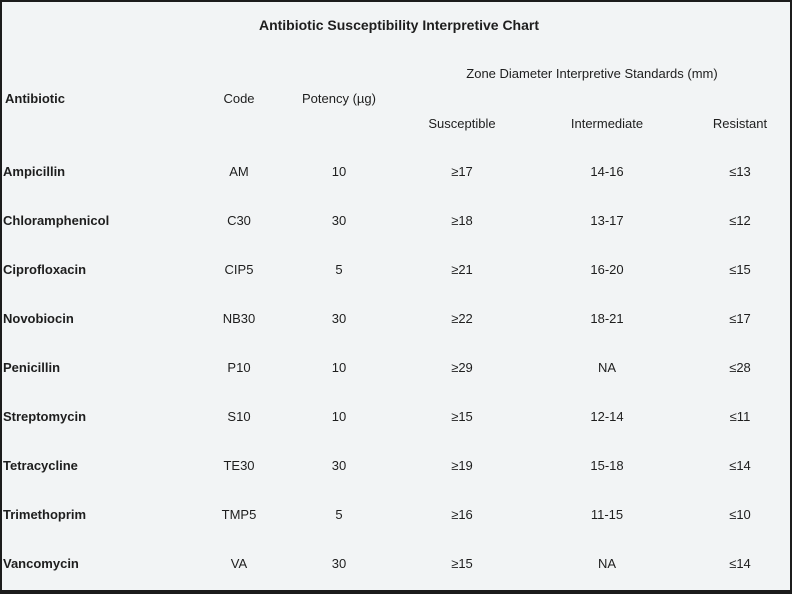 The height and width of the screenshot is (594, 792). Describe the element at coordinates (396, 321) in the screenshot. I see `table-row: Novobiocin NB30 30 ≥22 18-21 ≤17` at that location.